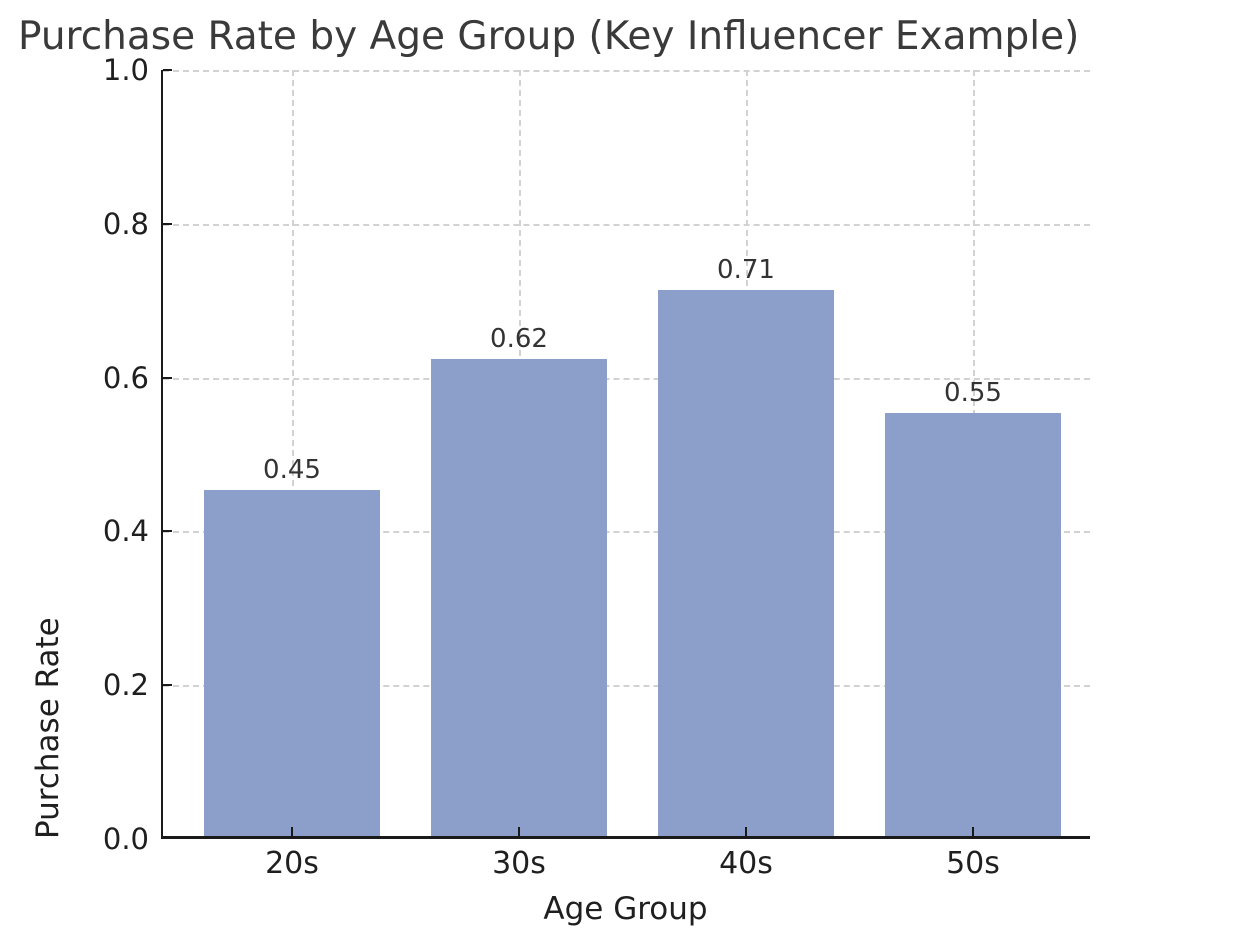 The width and height of the screenshot is (1250, 947). Describe the element at coordinates (746, 563) in the screenshot. I see `bar-40s` at that location.